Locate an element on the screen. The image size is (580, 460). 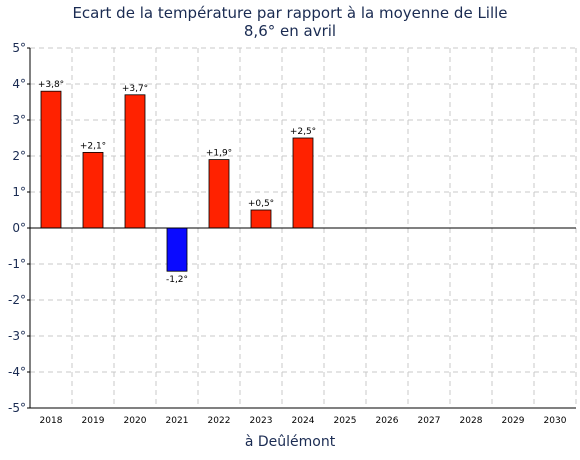
x-tick-label: 2022 is located at coordinates (219, 421).